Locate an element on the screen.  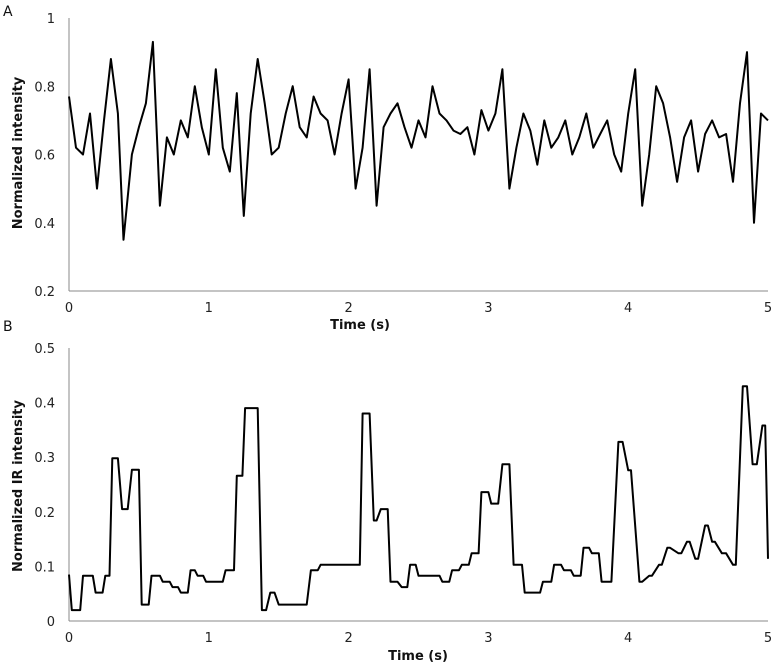
panel-a-y-tick-label: 0.8 is located at coordinates (44, 87).